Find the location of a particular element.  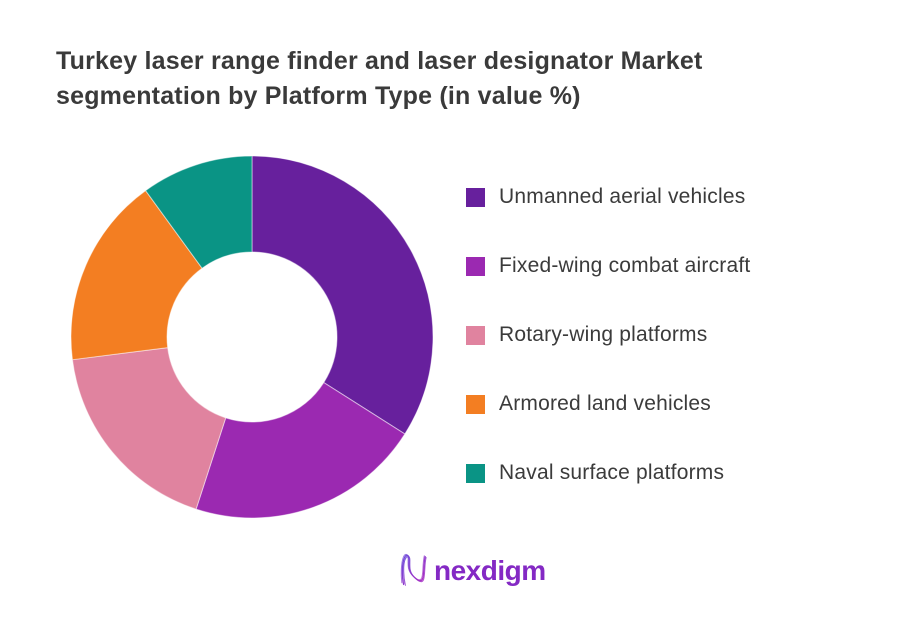

nexdigm-logo: nexdigm is located at coordinates (473, 571).